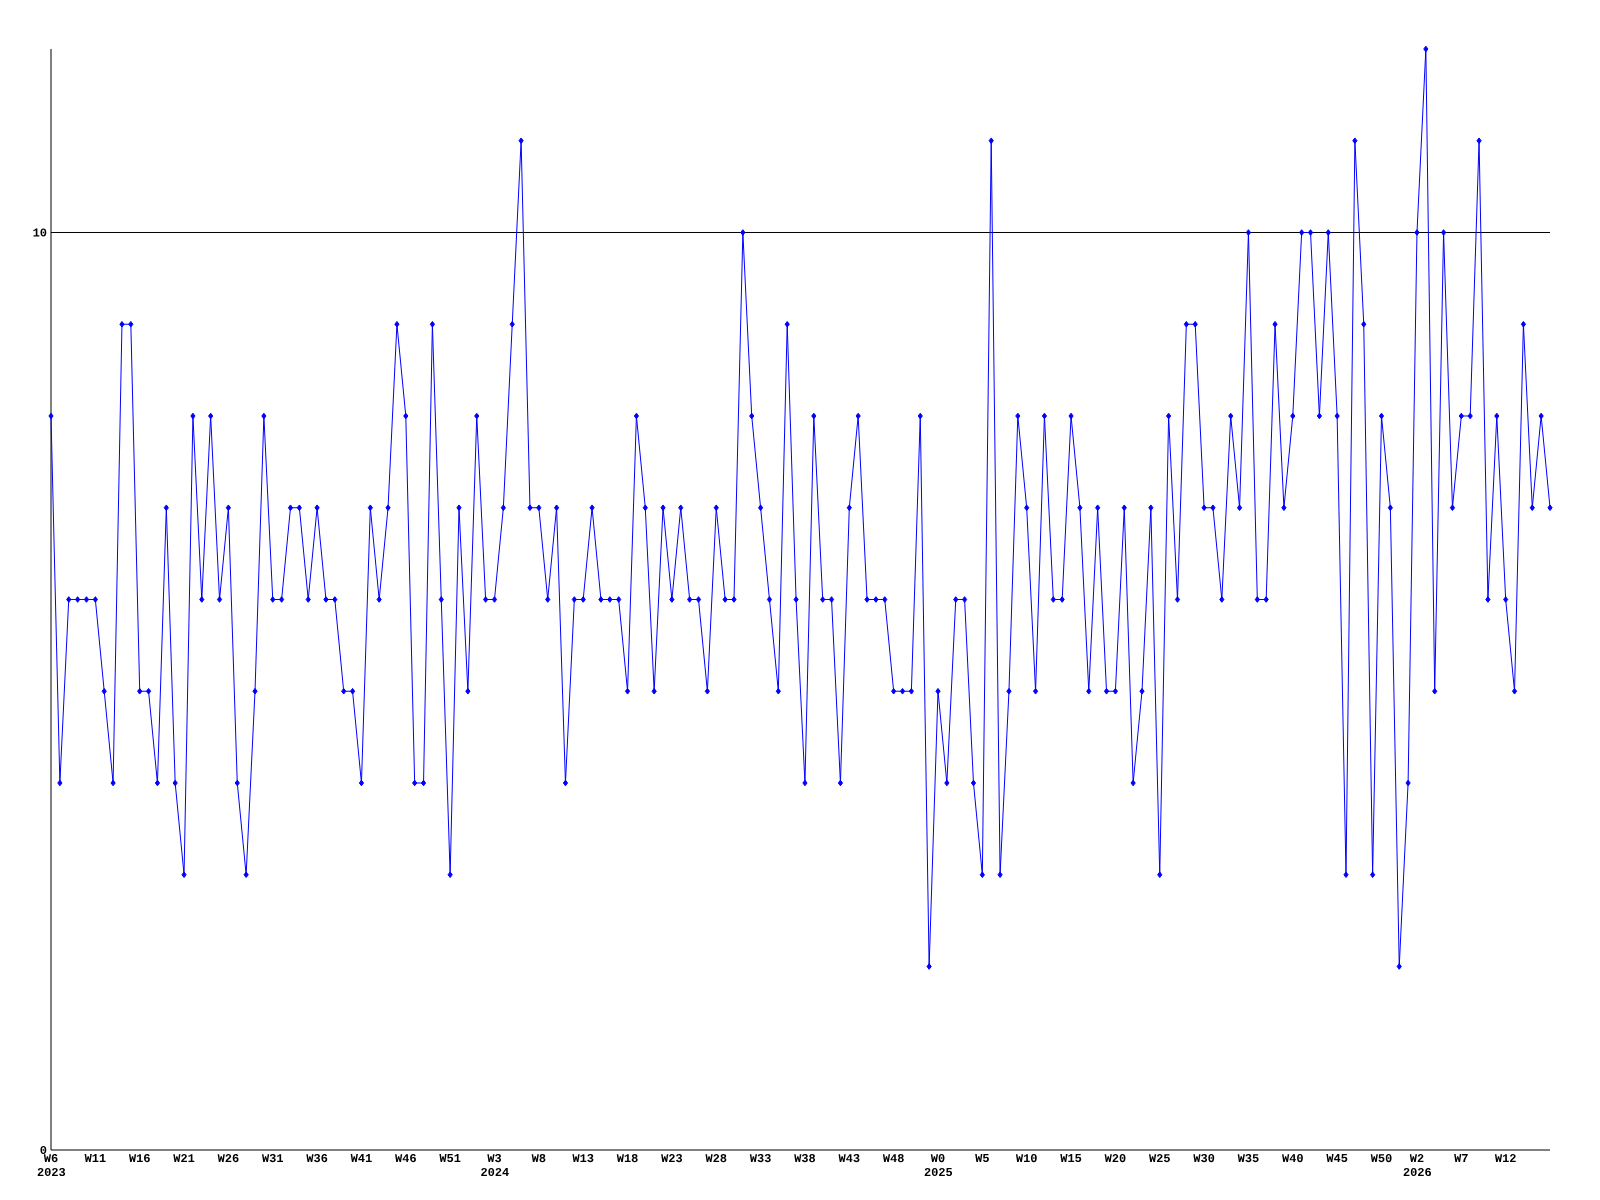 The width and height of the screenshot is (1600, 1200). Describe the element at coordinates (405, 1158) in the screenshot. I see `x-tick-label: W46` at that location.